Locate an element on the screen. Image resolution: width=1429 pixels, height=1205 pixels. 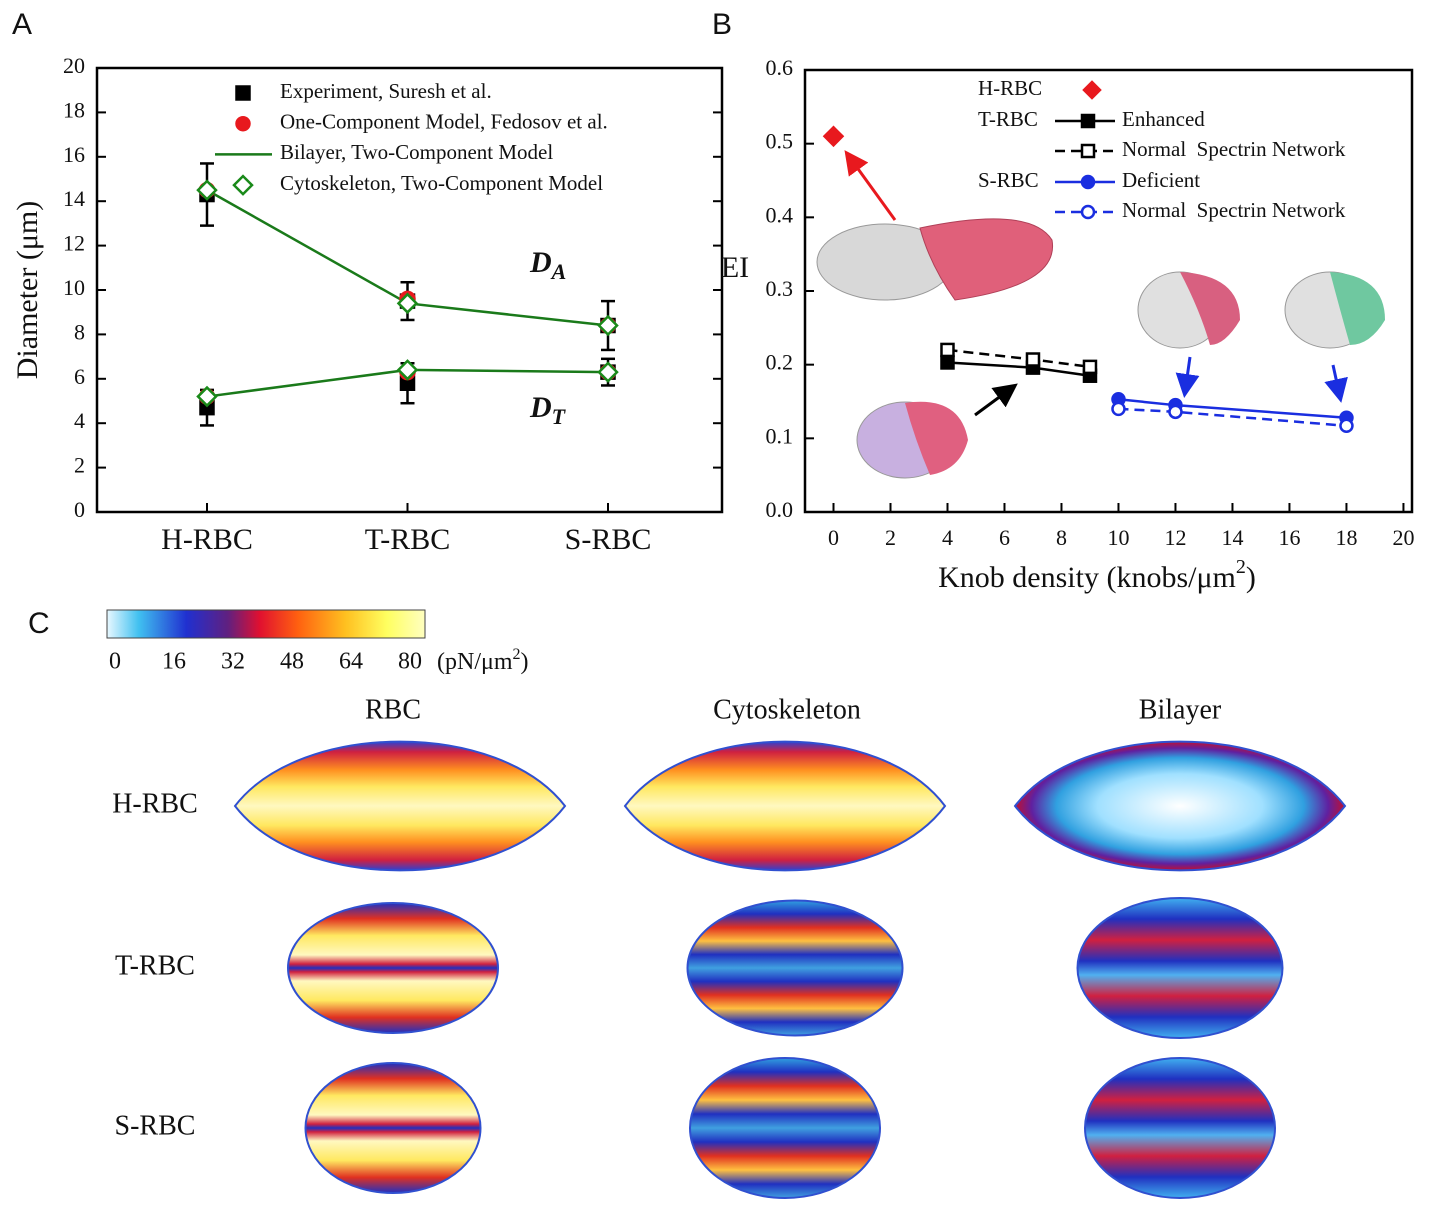
x-tick-label: 2 is located at coordinates (890, 537).